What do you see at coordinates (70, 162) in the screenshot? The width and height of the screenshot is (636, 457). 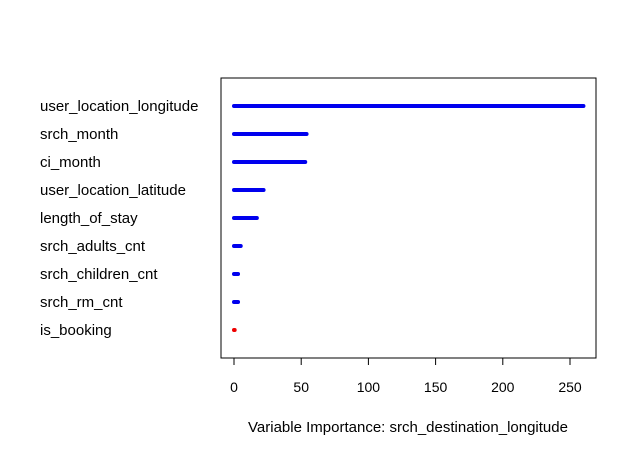 I see `category-label-ci-month: ci_month` at bounding box center [70, 162].